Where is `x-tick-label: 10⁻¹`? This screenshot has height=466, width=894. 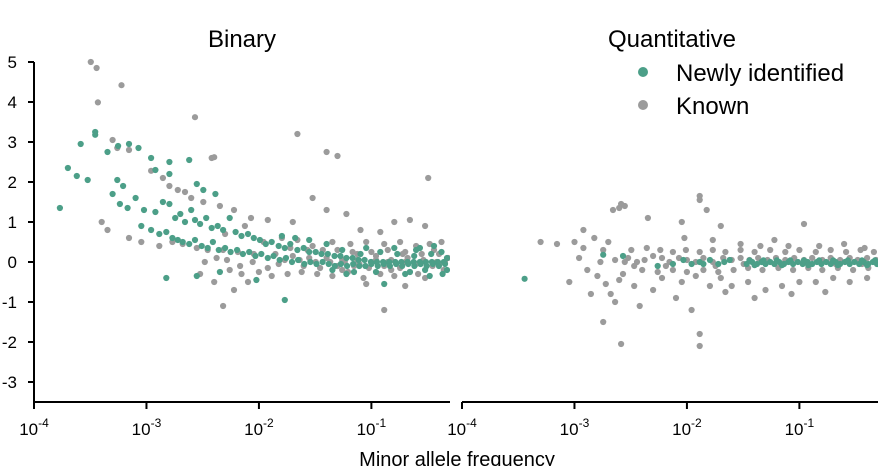 x-tick-label: 10⁻¹ is located at coordinates (800, 427).